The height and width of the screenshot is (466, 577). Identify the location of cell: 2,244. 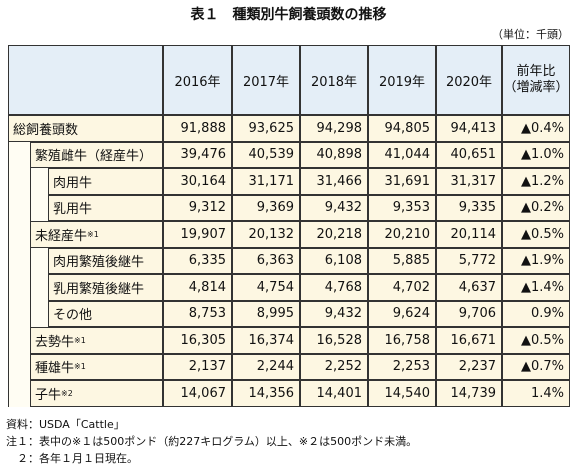
(266, 366).